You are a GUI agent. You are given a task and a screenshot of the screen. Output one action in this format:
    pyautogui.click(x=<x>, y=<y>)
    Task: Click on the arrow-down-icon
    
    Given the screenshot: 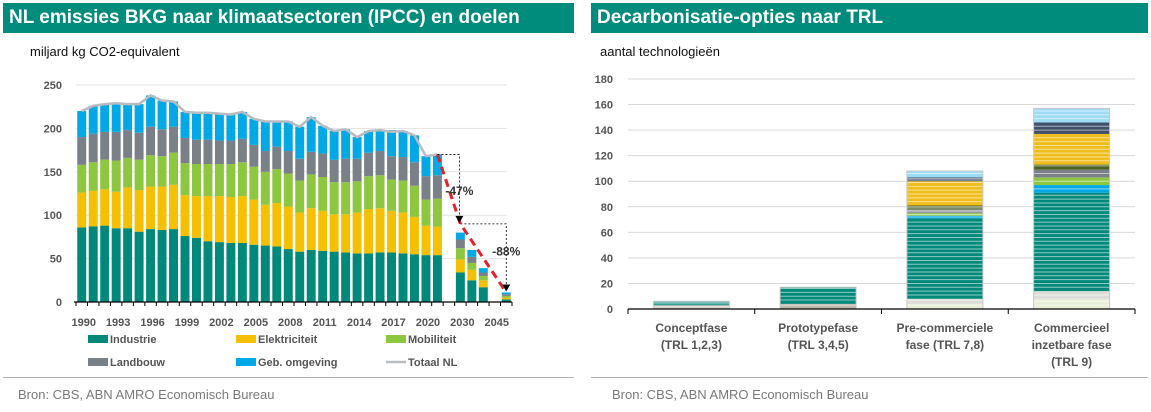 What is the action you would take?
    pyautogui.click(x=459, y=219)
    